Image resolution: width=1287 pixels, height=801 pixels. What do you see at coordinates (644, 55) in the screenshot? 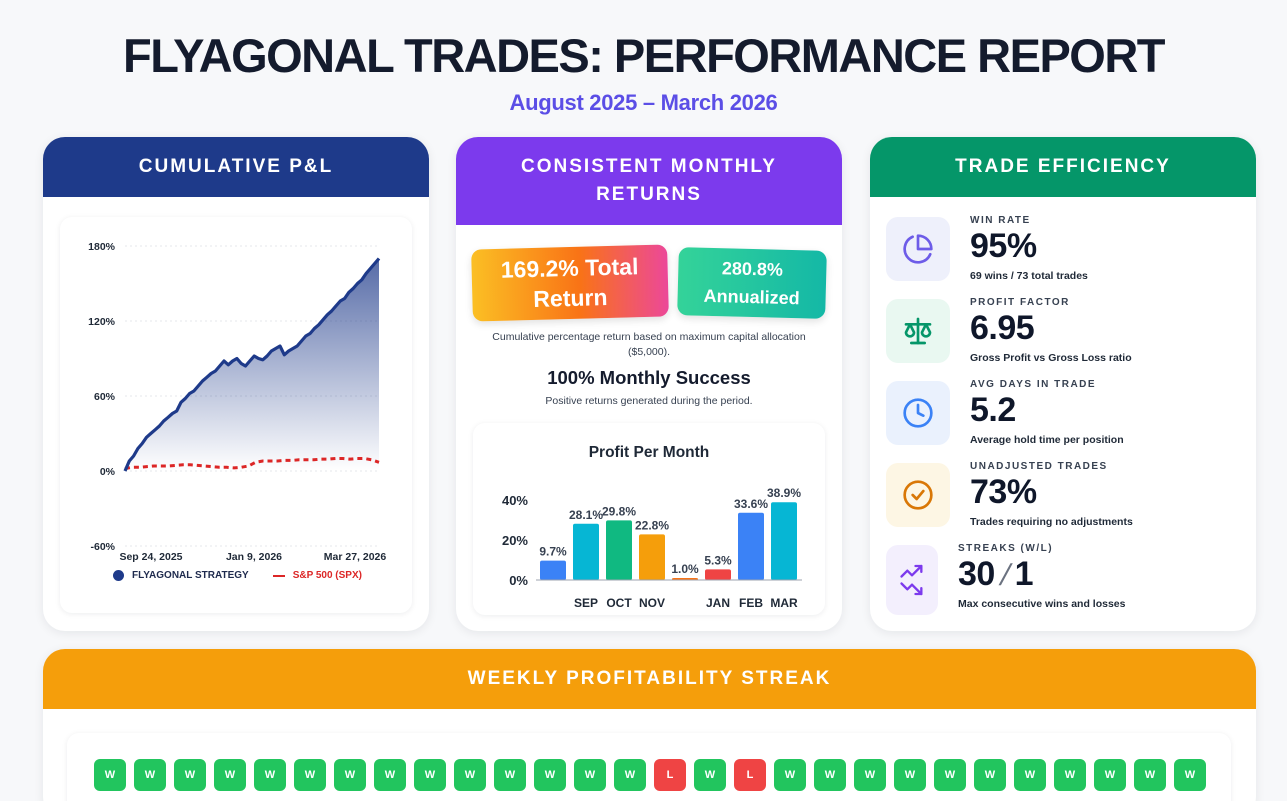
I see `page-title: FLYAGONAL TRADES: PERFORMANCE REPORT` at bounding box center [644, 55].